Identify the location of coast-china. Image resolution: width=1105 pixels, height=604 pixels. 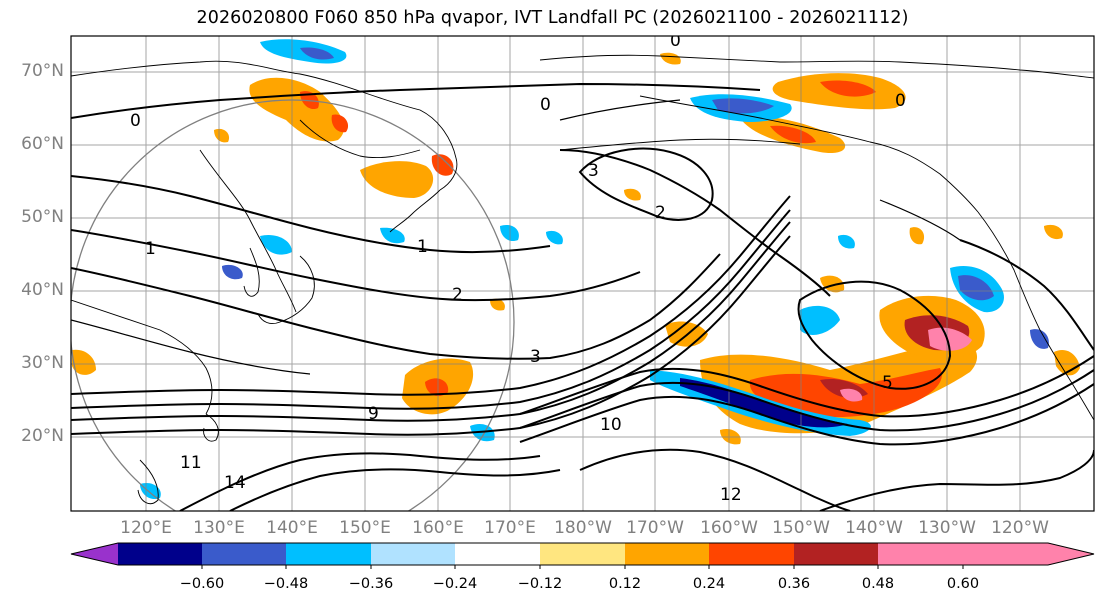
(142, 357).